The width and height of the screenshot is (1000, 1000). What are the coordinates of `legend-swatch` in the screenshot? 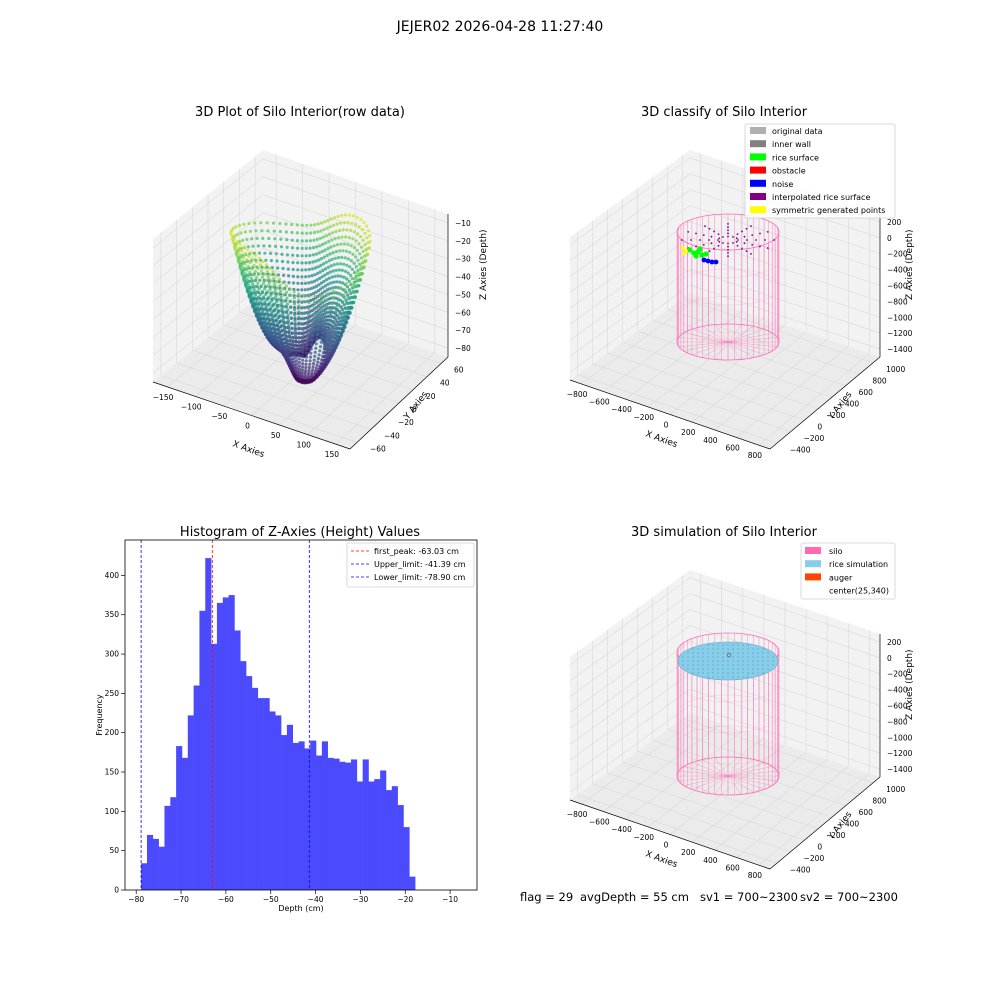 It's located at (758, 144).